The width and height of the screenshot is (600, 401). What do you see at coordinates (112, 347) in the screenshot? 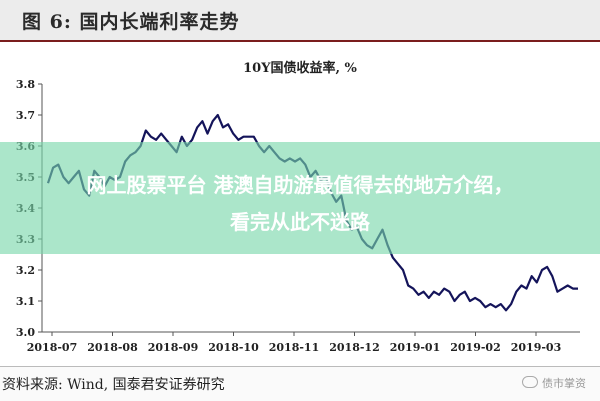
I see `x-tick-label: 2018-08` at bounding box center [112, 347].